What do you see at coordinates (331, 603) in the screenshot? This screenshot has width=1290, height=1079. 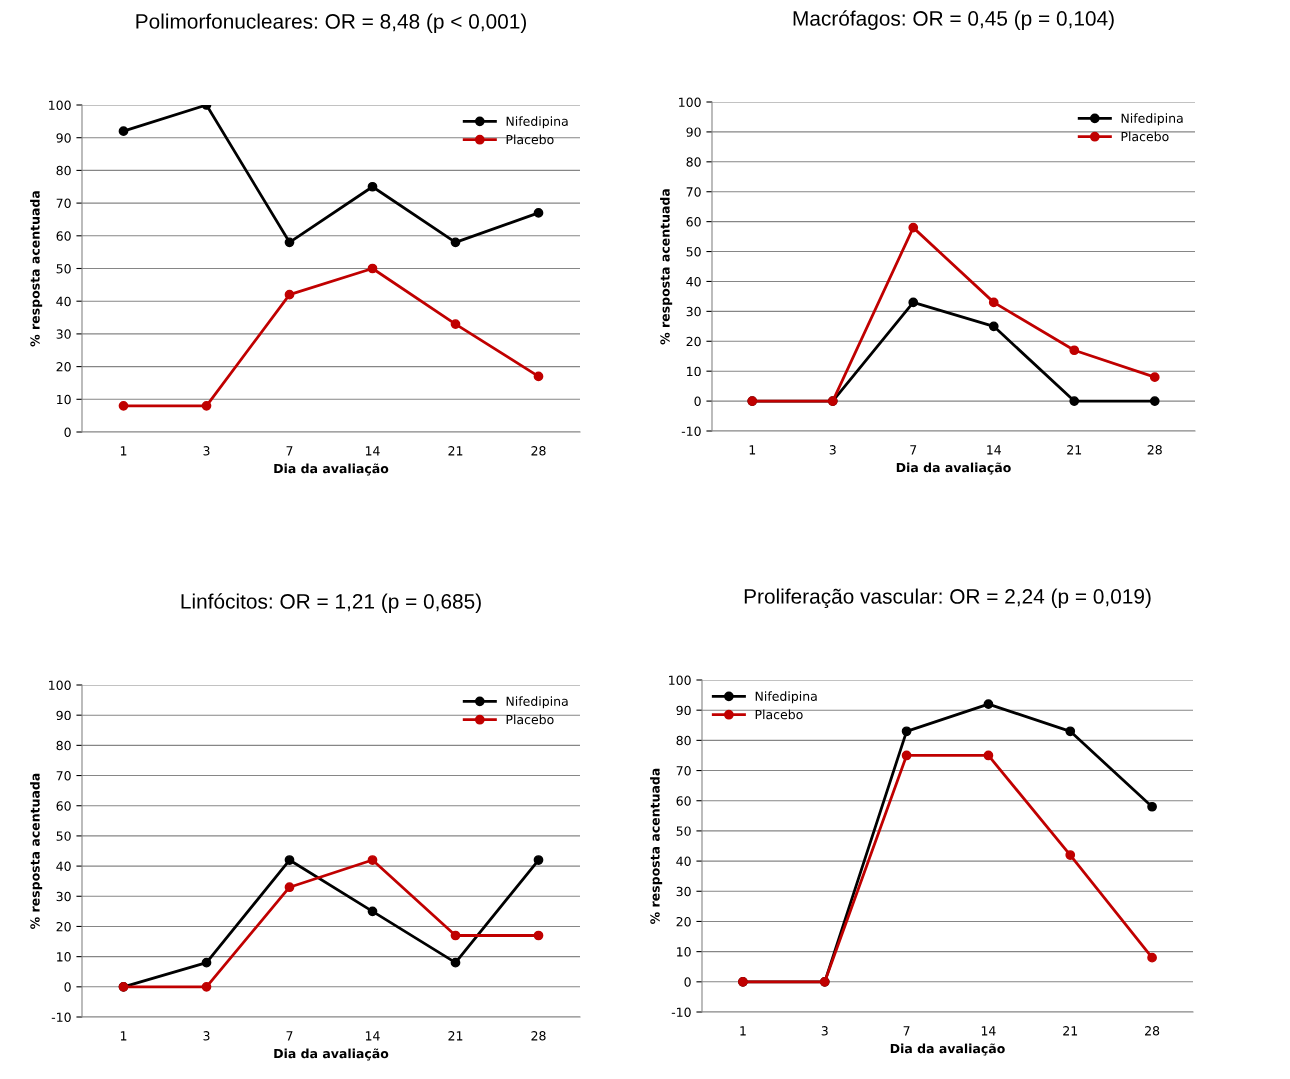 I see `chart-title: Linfócitos: OR = 1,21 (p = 0,685)` at bounding box center [331, 603].